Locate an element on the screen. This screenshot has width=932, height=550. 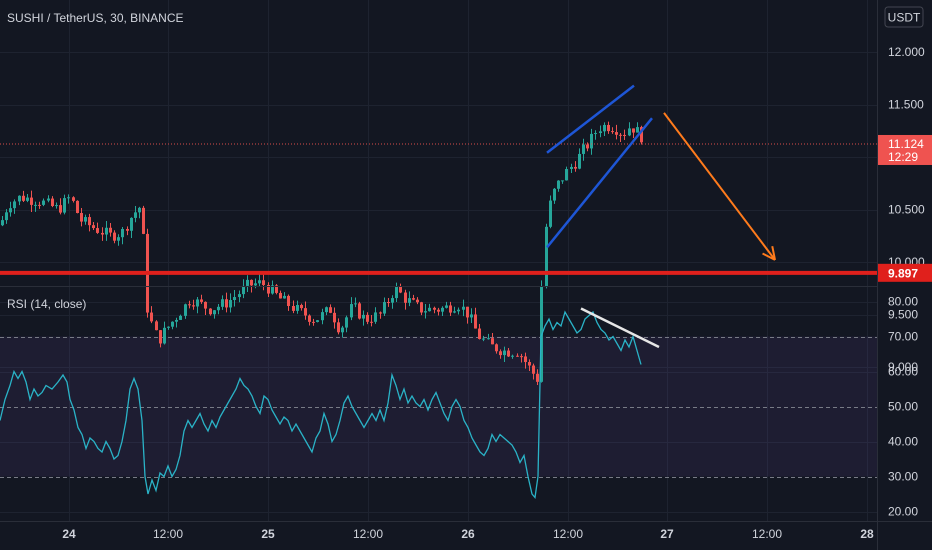
currency-button: USDT is located at coordinates (904, 17).